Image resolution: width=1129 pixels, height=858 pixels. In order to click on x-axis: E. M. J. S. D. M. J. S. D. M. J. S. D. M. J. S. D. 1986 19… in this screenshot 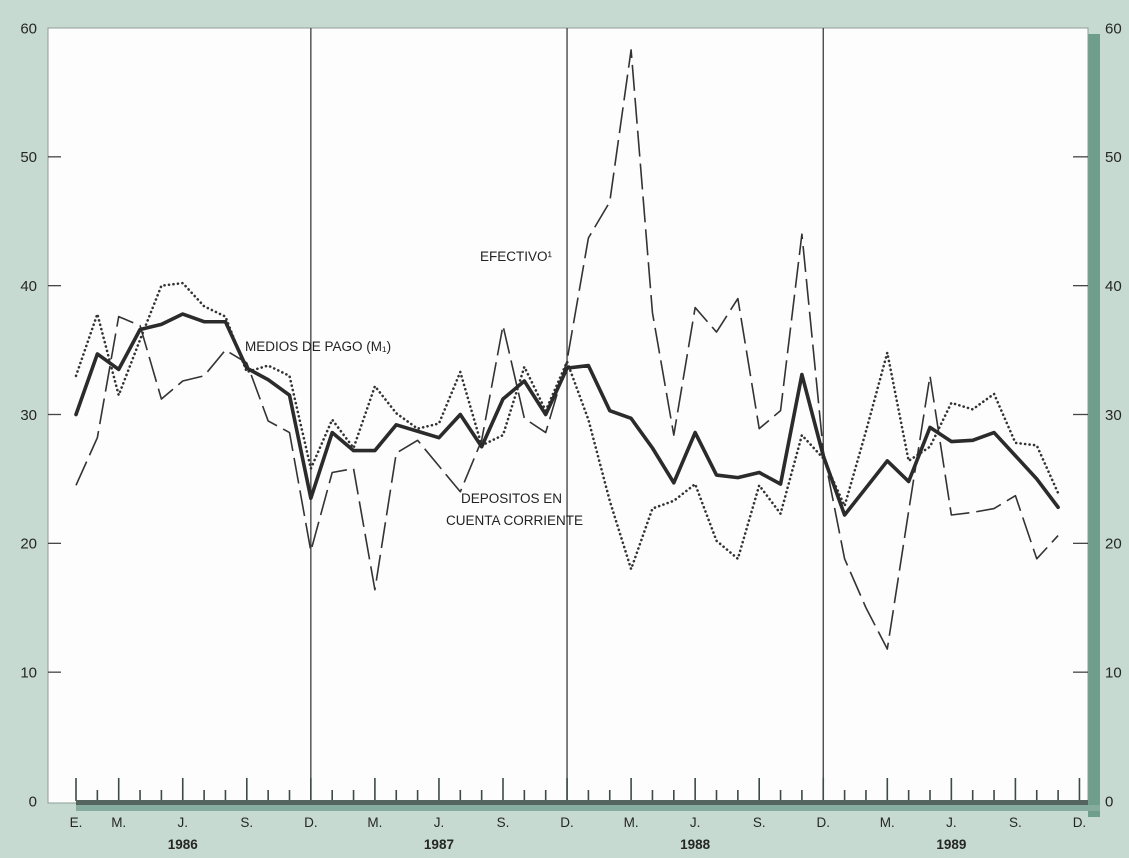, I will do `click(579, 815)`.